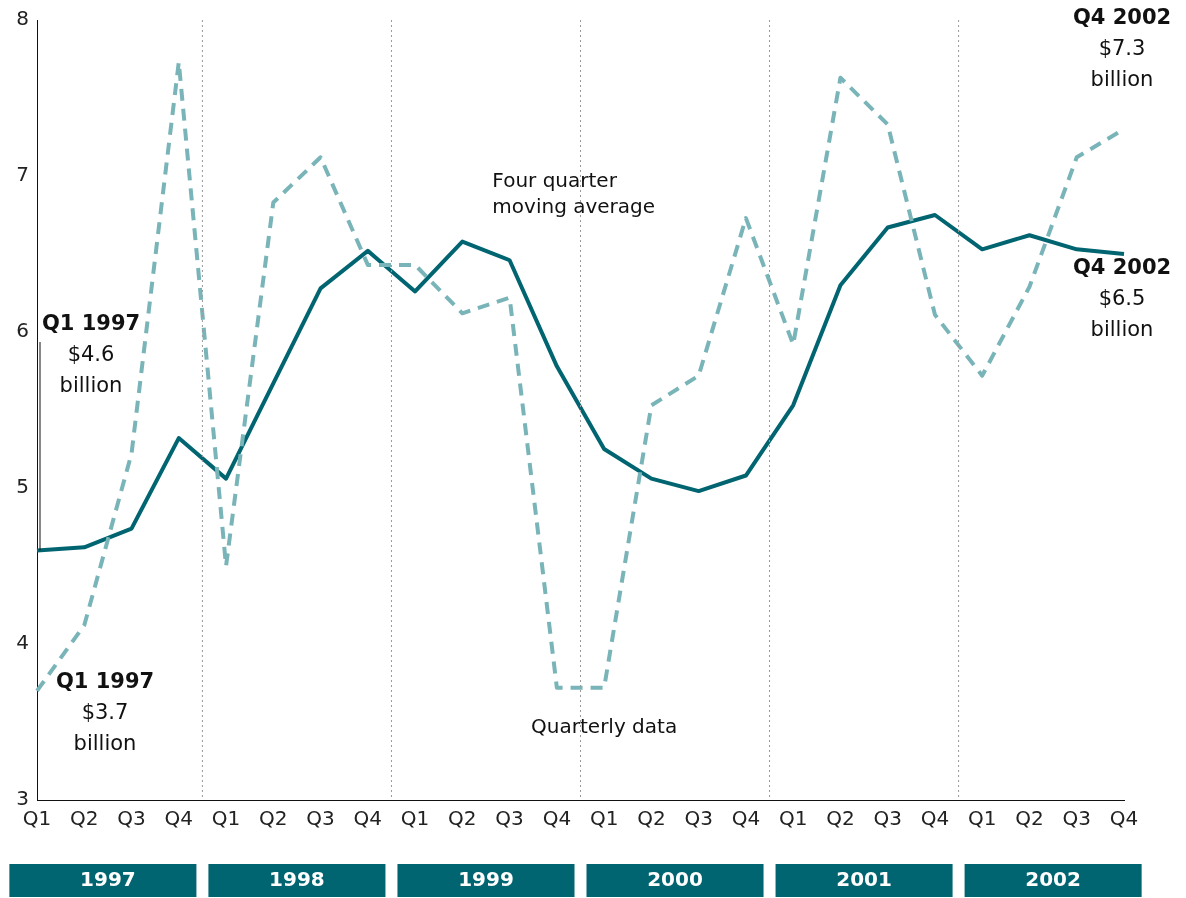 The height and width of the screenshot is (898, 1186). What do you see at coordinates (105, 711) in the screenshot?
I see `annotation: Q1 1997 $3.7 billion` at bounding box center [105, 711].